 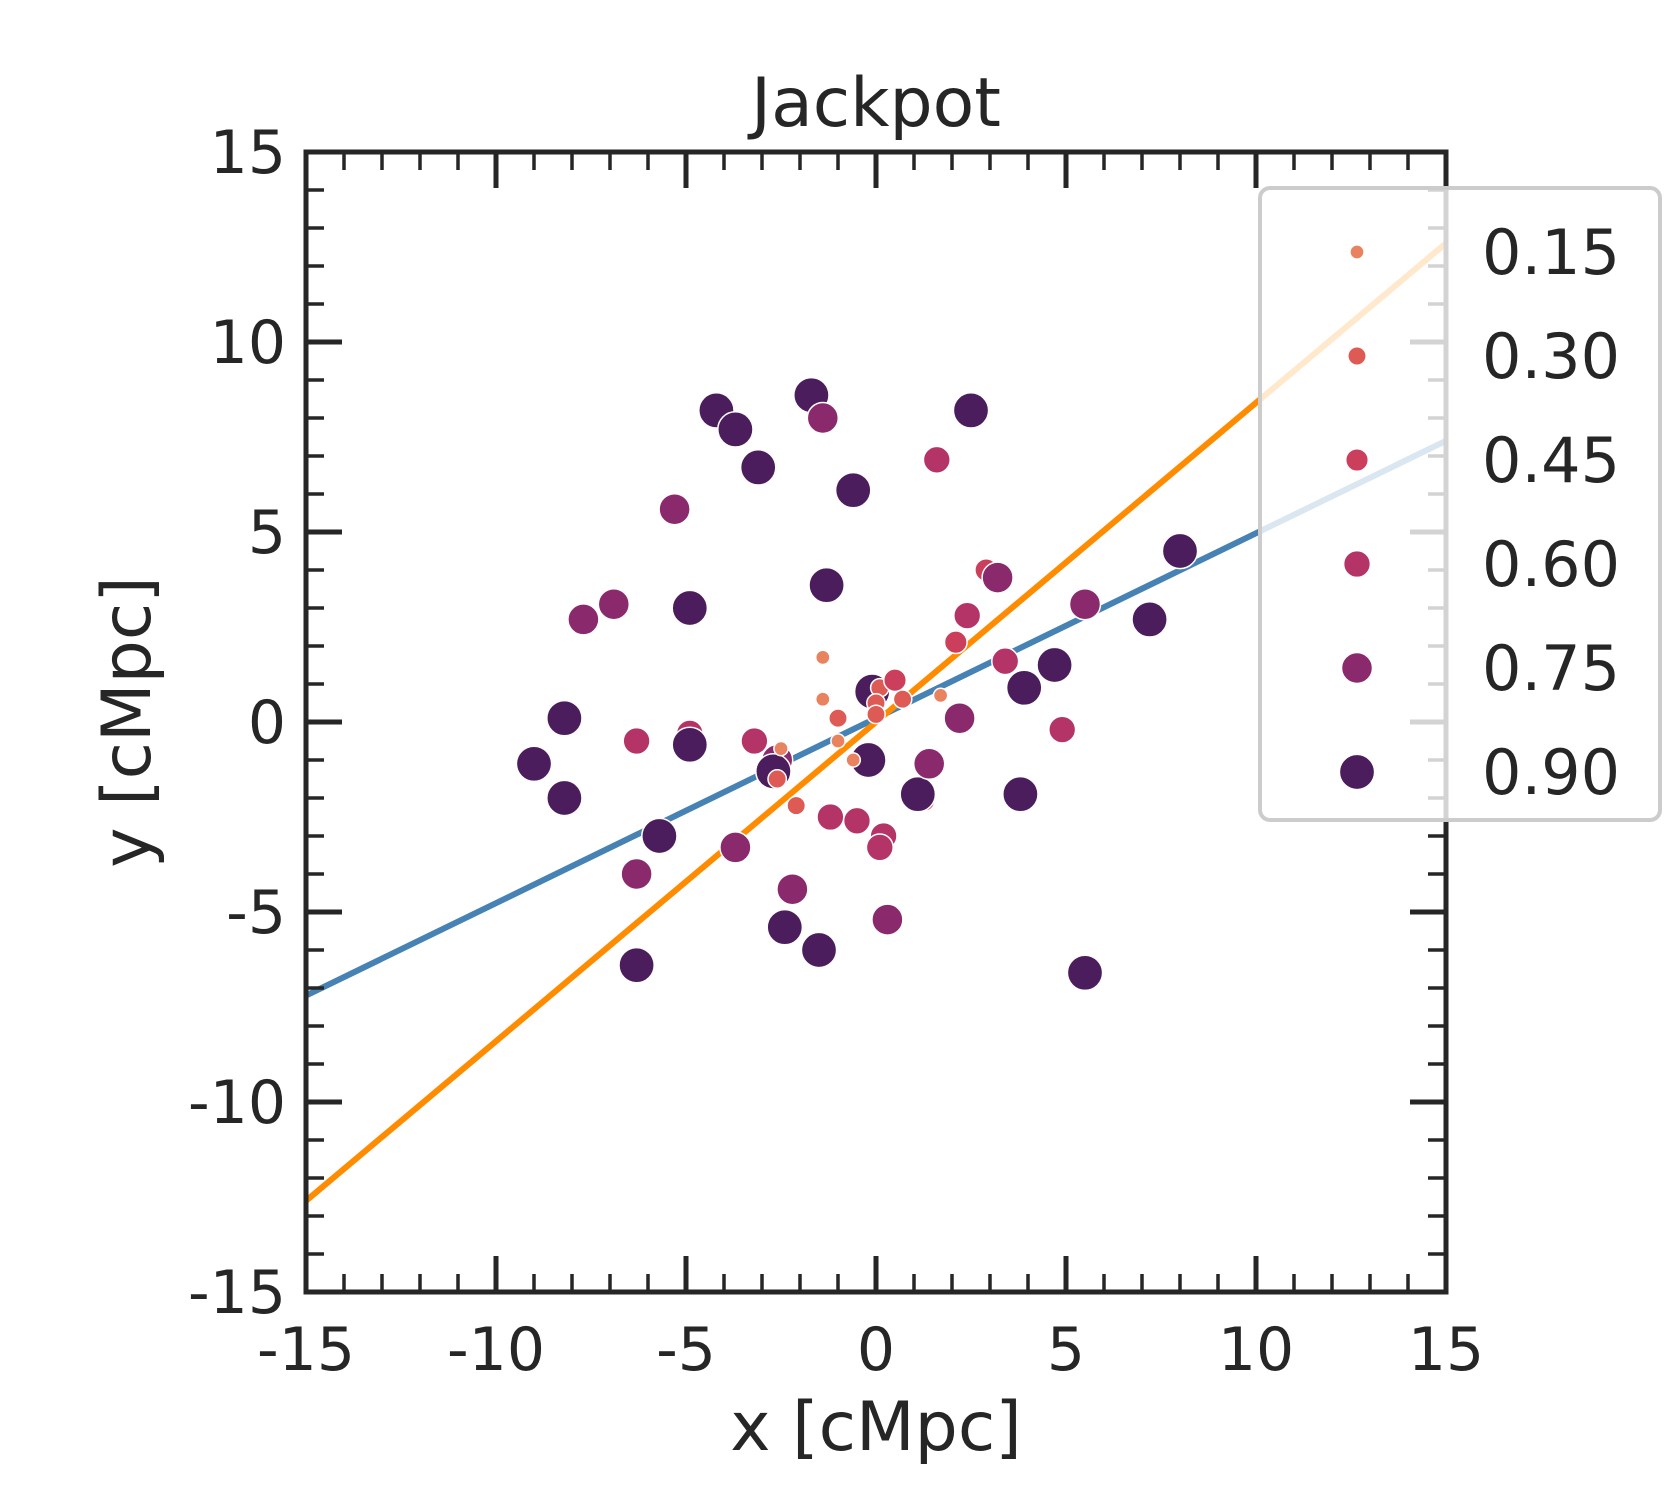 I want to click on x-tick-label: 5, so click(x=1066, y=1350).